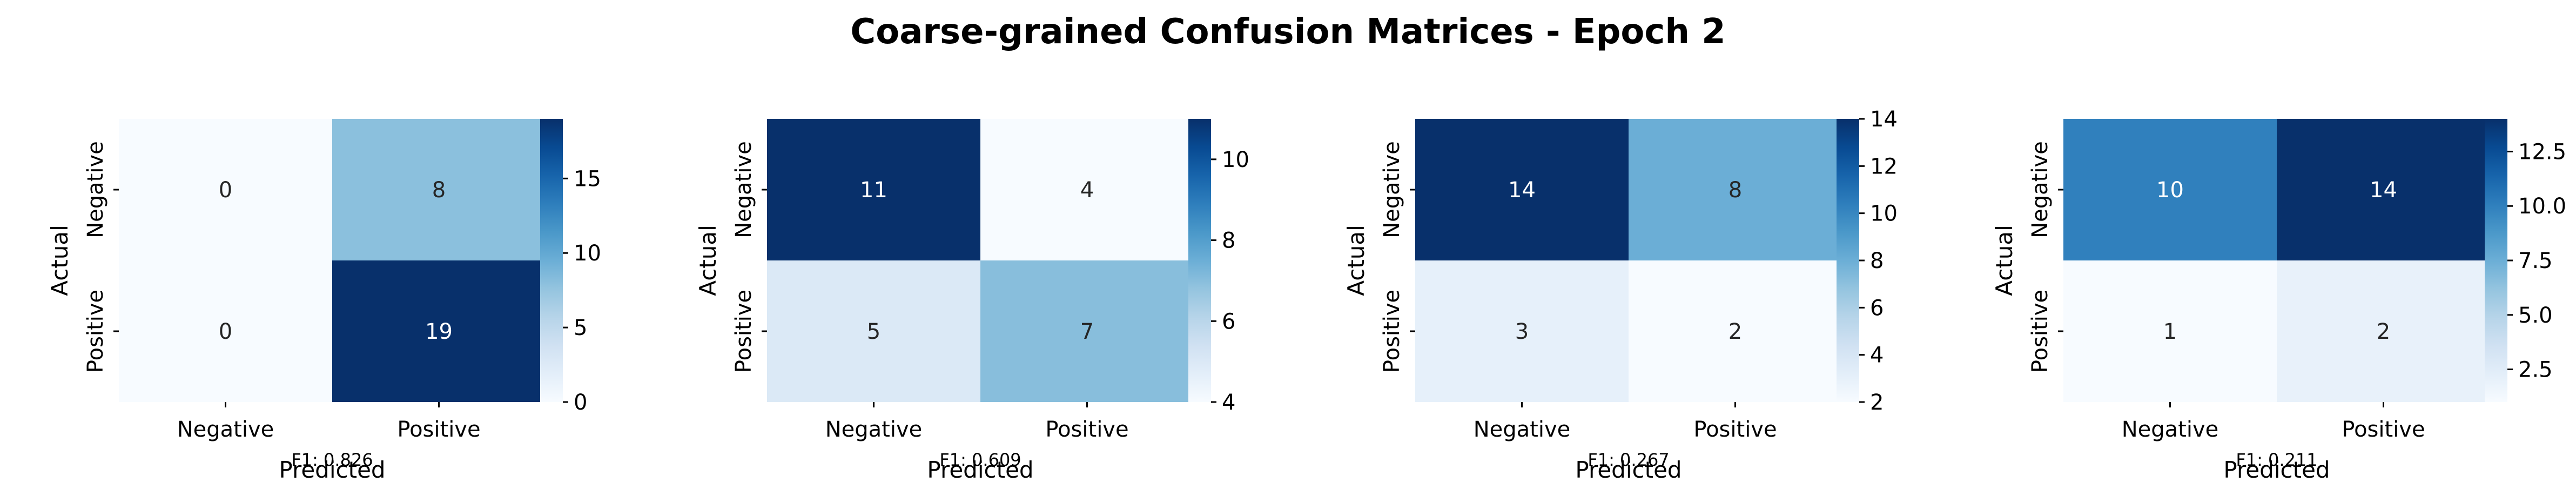  Describe the element at coordinates (2542, 206) in the screenshot. I see `colorbar-tick-label: 10.0` at that location.